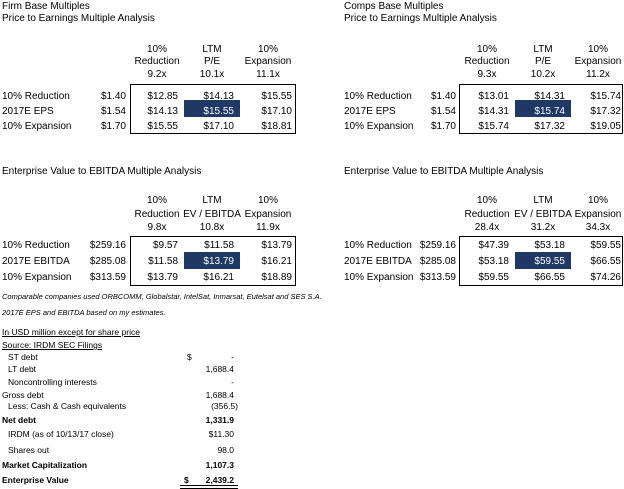 This screenshot has width=624, height=489. Describe the element at coordinates (186, 480) in the screenshot. I see `ev-currency: $` at that location.